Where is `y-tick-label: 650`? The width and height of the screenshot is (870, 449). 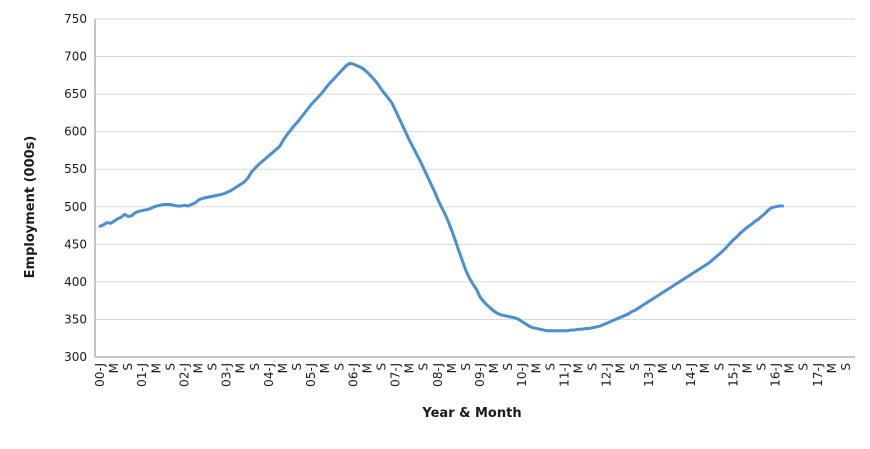
y-tick-label: 650 is located at coordinates (75, 94).